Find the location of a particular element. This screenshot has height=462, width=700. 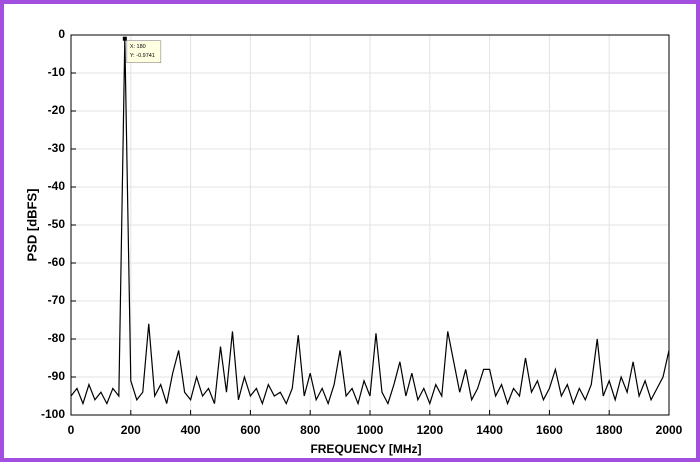

y-tick-label: -50 is located at coordinates (57, 224).